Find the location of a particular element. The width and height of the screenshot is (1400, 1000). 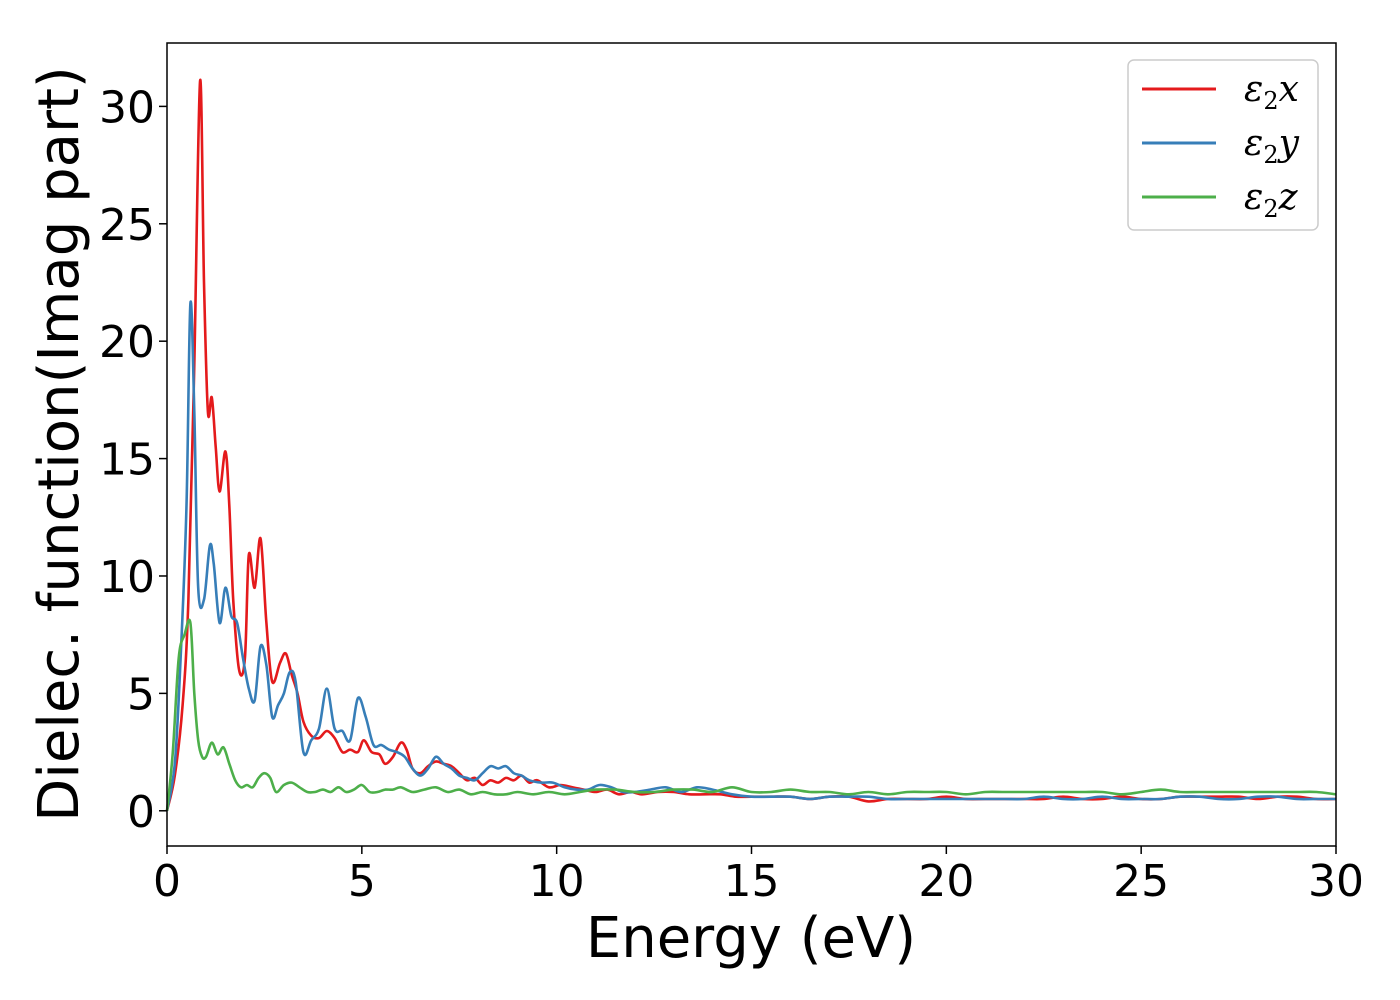

legend-label-x: ε2x is located at coordinates (1271, 92).